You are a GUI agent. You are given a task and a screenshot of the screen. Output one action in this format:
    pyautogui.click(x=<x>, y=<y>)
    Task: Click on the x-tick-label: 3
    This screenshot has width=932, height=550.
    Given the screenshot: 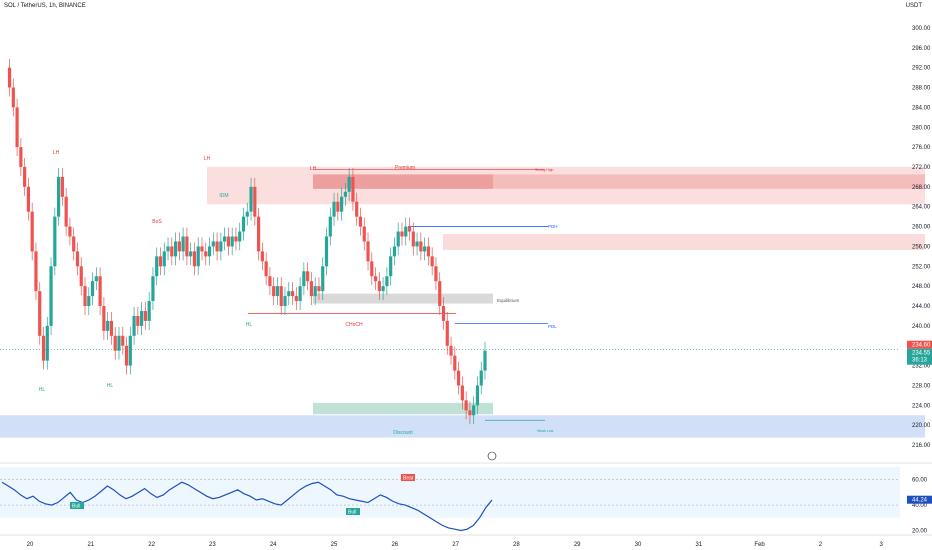 What is the action you would take?
    pyautogui.click(x=882, y=545)
    